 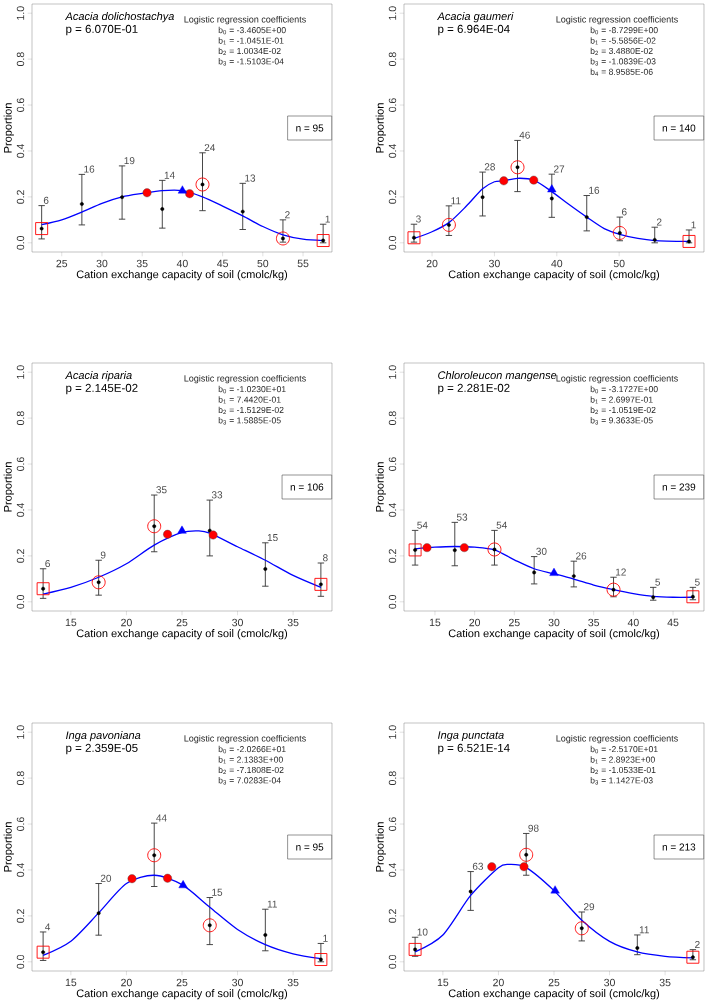 I want to click on annotation: 16, so click(x=594, y=190).